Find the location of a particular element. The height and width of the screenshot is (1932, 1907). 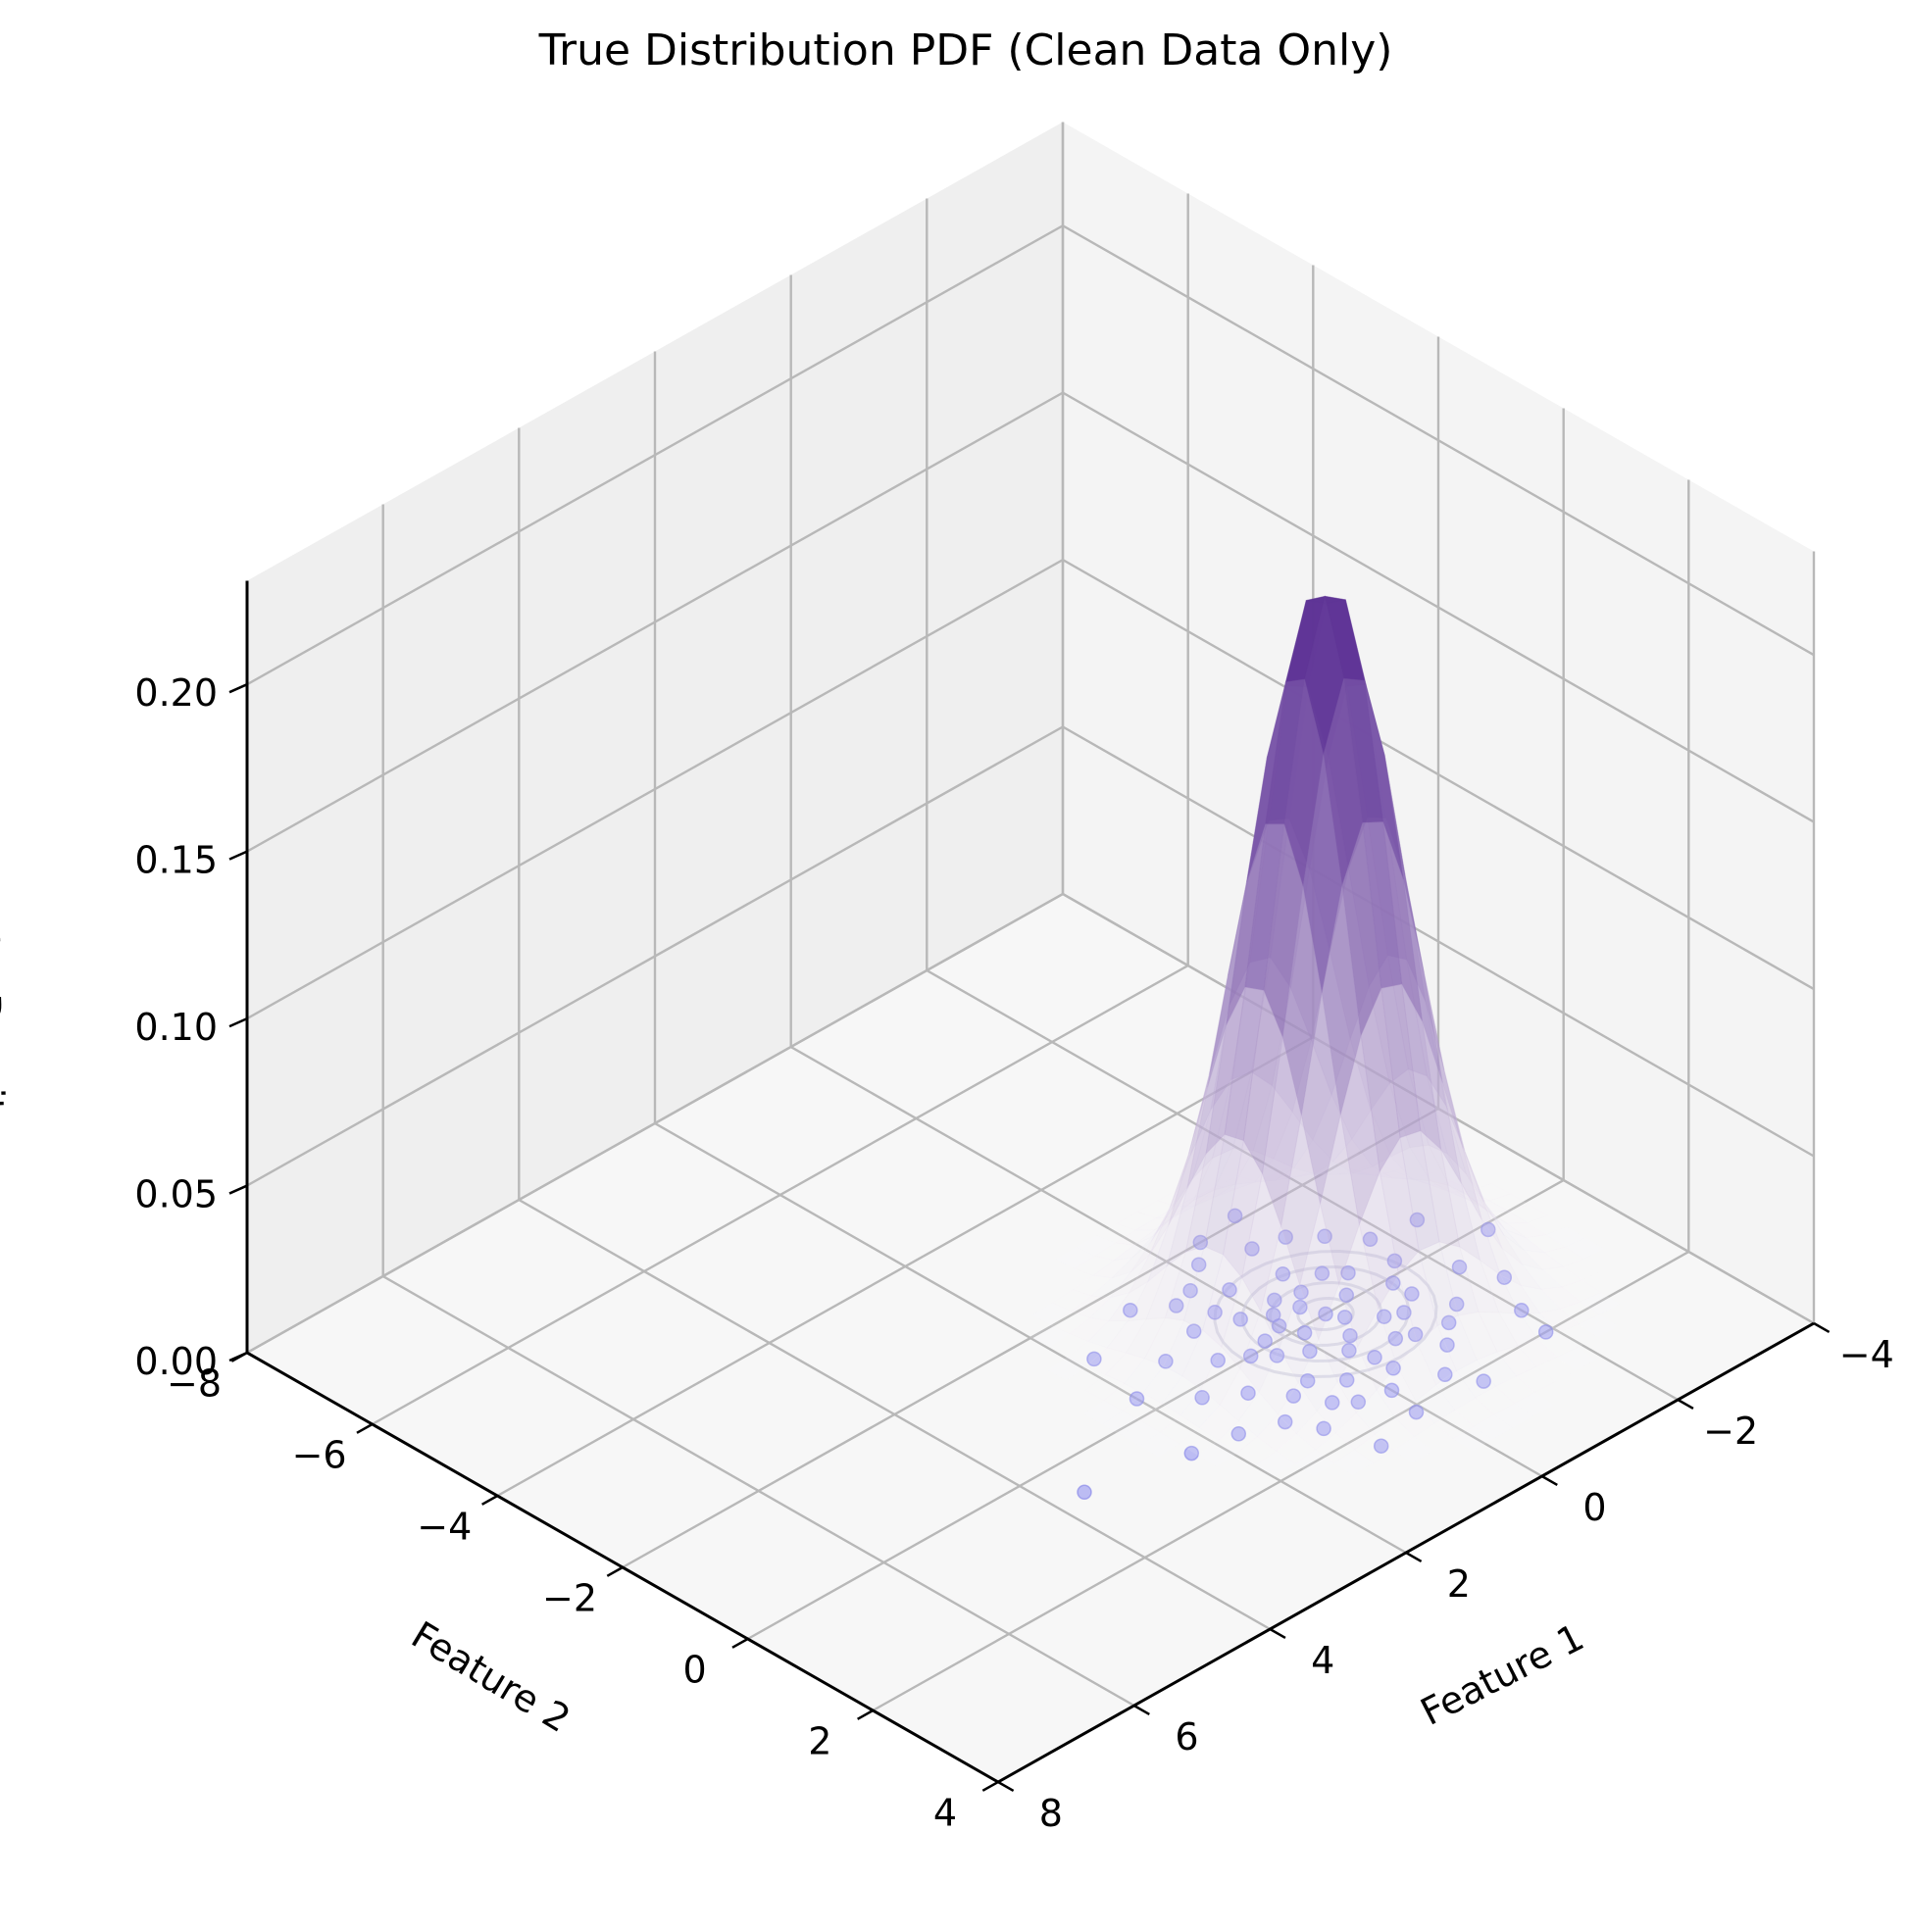

scatter-points is located at coordinates (1315, 1354).